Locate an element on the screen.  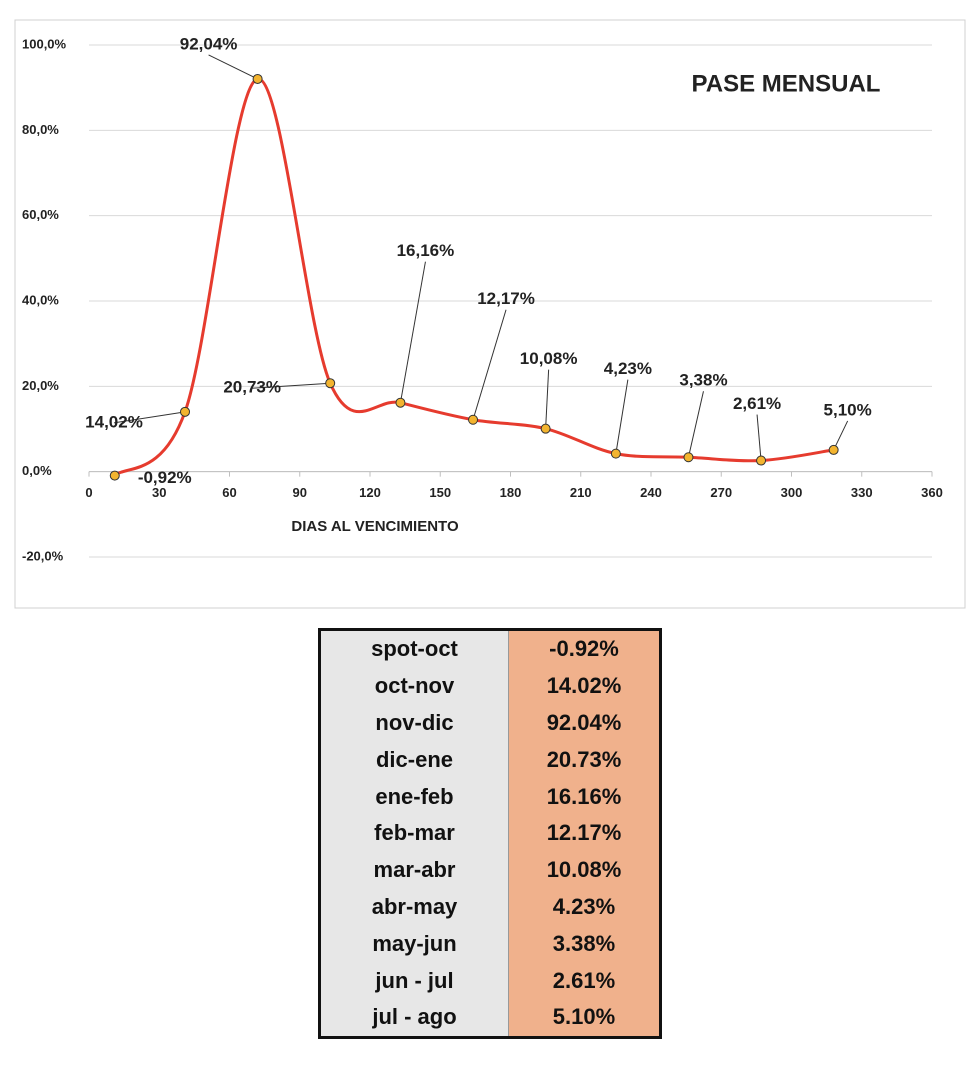
label-cell: mar-abr is located at coordinates (414, 870).